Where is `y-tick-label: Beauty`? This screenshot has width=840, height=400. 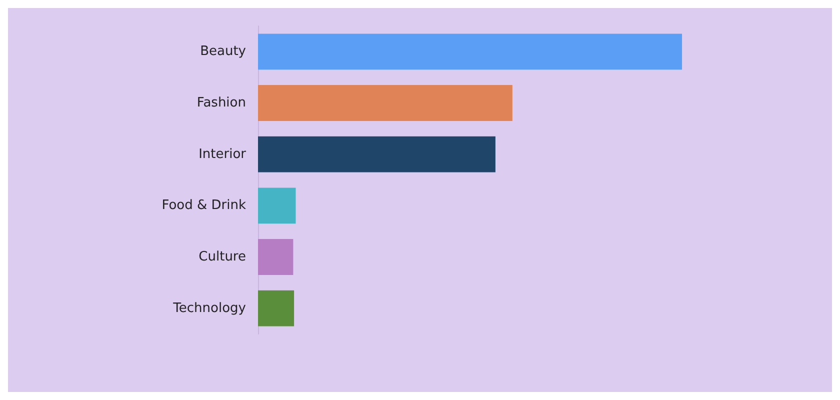 y-tick-label: Beauty is located at coordinates (223, 52).